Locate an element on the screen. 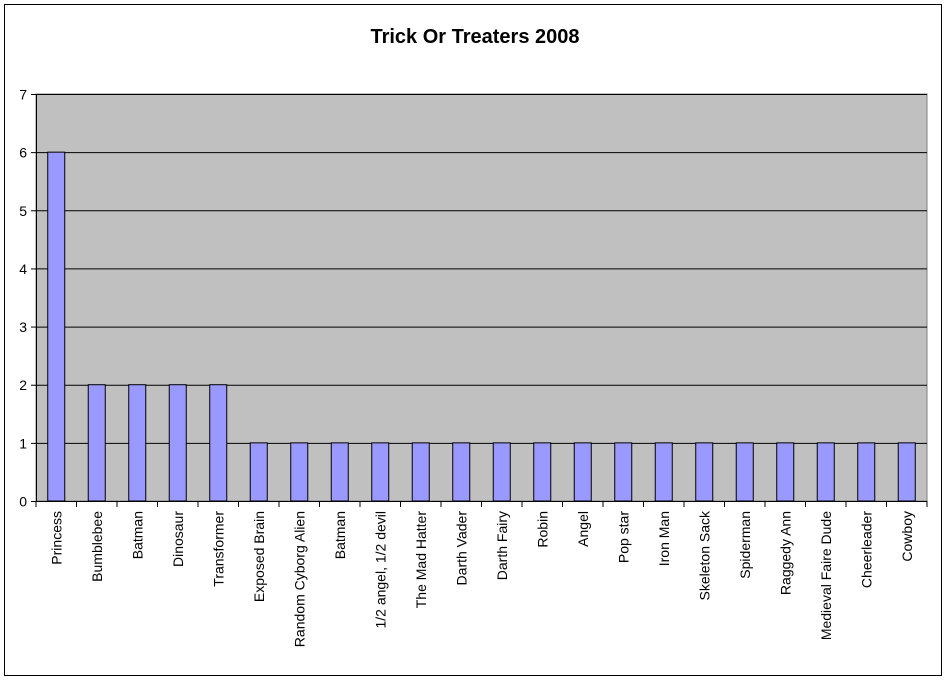 This screenshot has width=950, height=683. x-category-label: Cheerleader is located at coordinates (866, 549).